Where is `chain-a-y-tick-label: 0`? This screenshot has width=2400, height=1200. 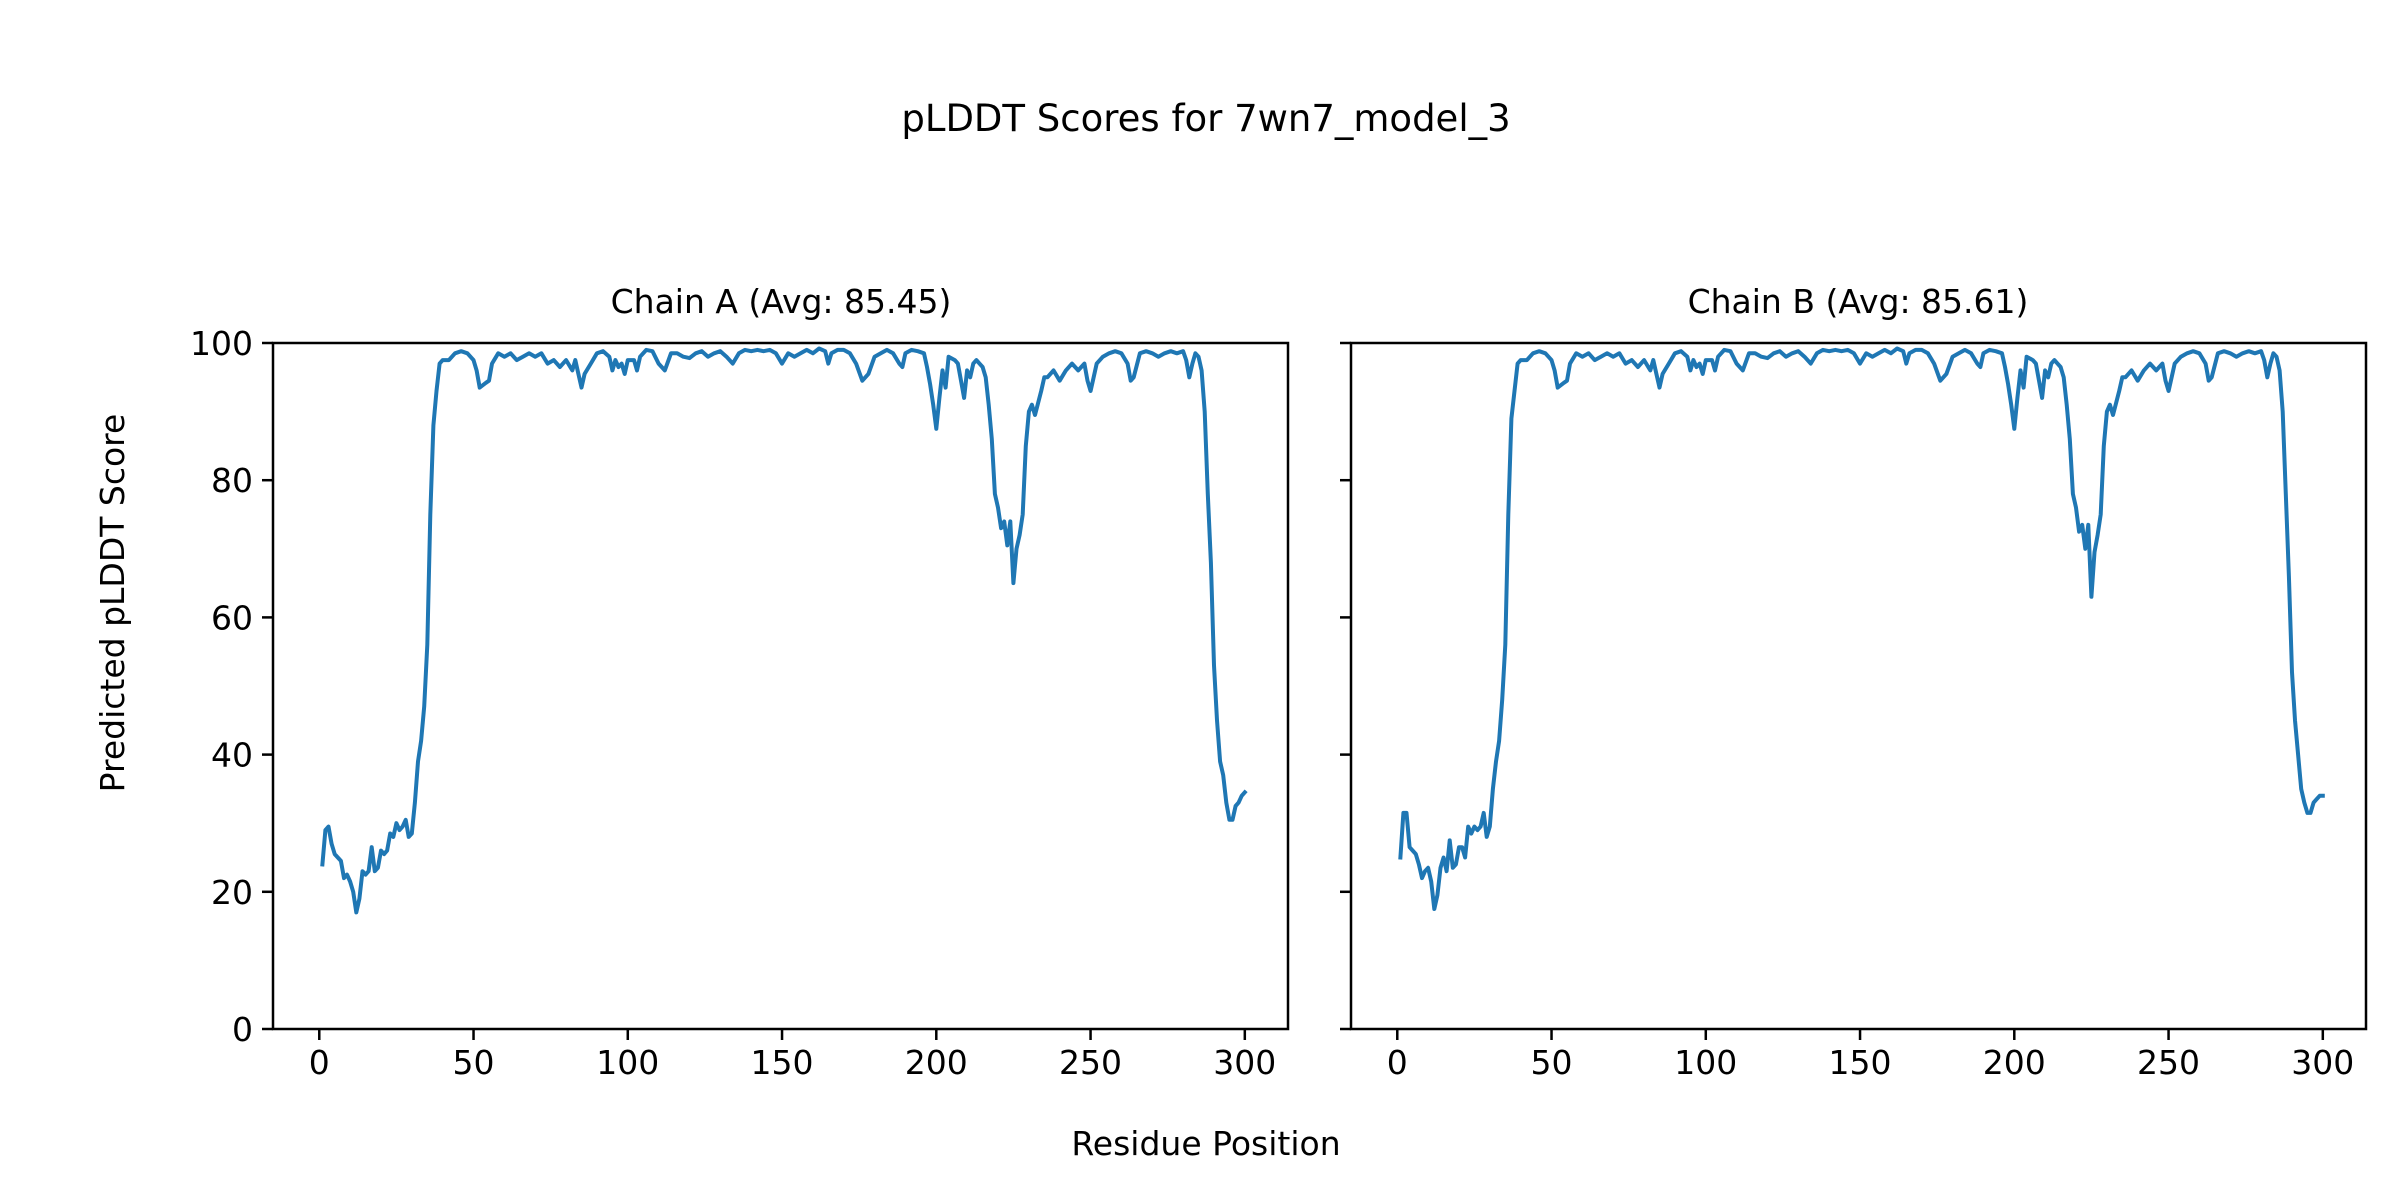 chain-a-y-tick-label: 0 is located at coordinates (242, 1029).